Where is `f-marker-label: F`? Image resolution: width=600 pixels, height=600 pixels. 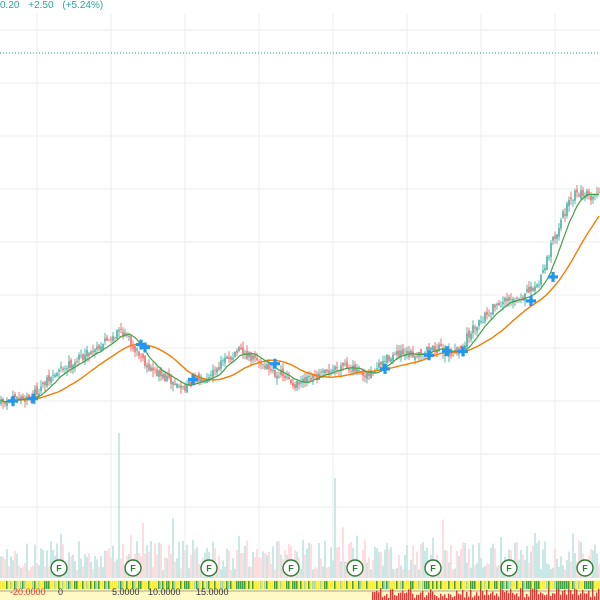 f-marker-label: F is located at coordinates (291, 569).